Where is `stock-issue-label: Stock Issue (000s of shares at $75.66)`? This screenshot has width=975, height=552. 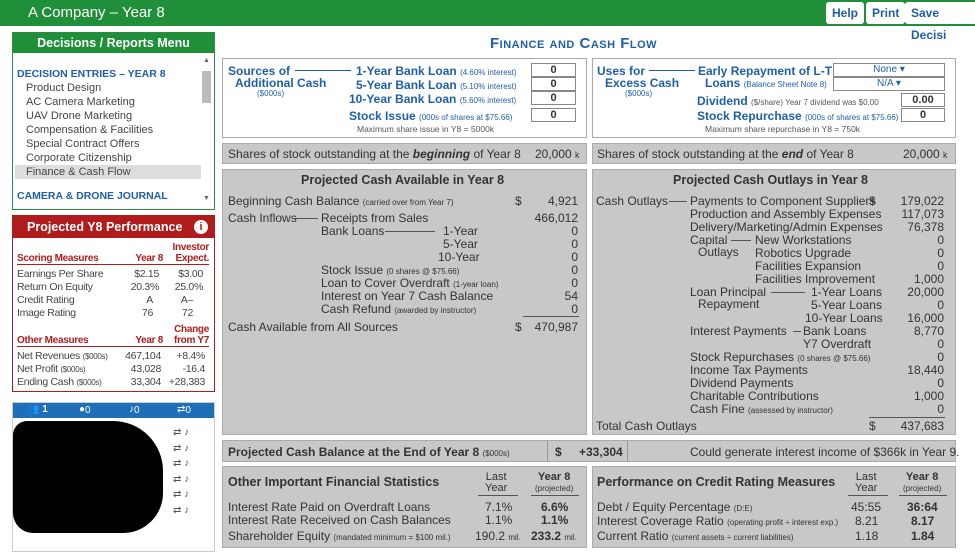
stock-issue-label: Stock Issue (000s of shares at $75.66) is located at coordinates (431, 116).